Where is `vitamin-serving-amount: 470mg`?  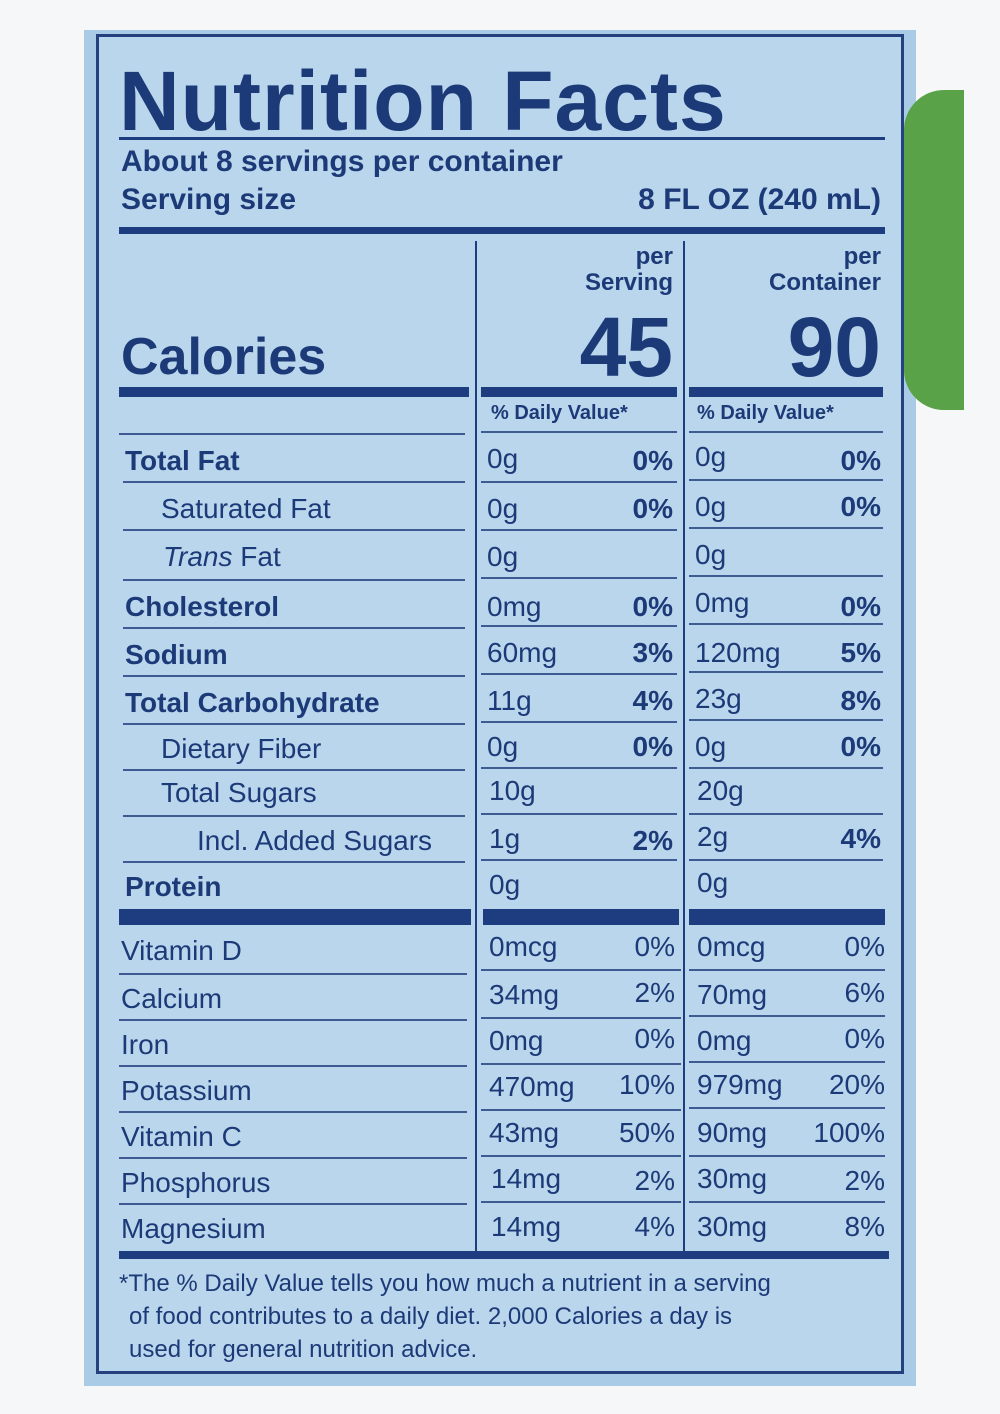 vitamin-serving-amount: 470mg is located at coordinates (532, 1086).